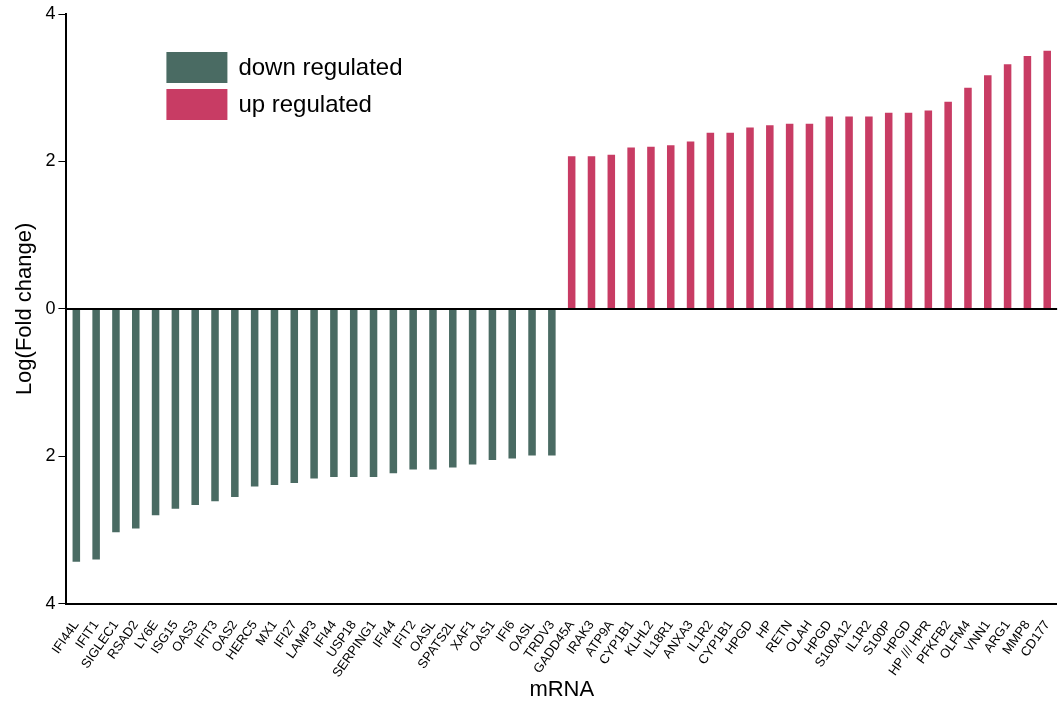  Describe the element at coordinates (562, 688) in the screenshot. I see `x-axis-title: mRNA` at that location.